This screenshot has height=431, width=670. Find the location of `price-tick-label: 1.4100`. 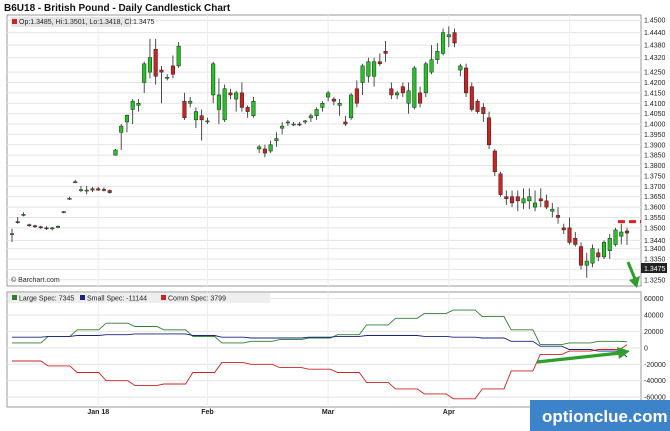

price-tick-label: 1.4100 is located at coordinates (655, 104).